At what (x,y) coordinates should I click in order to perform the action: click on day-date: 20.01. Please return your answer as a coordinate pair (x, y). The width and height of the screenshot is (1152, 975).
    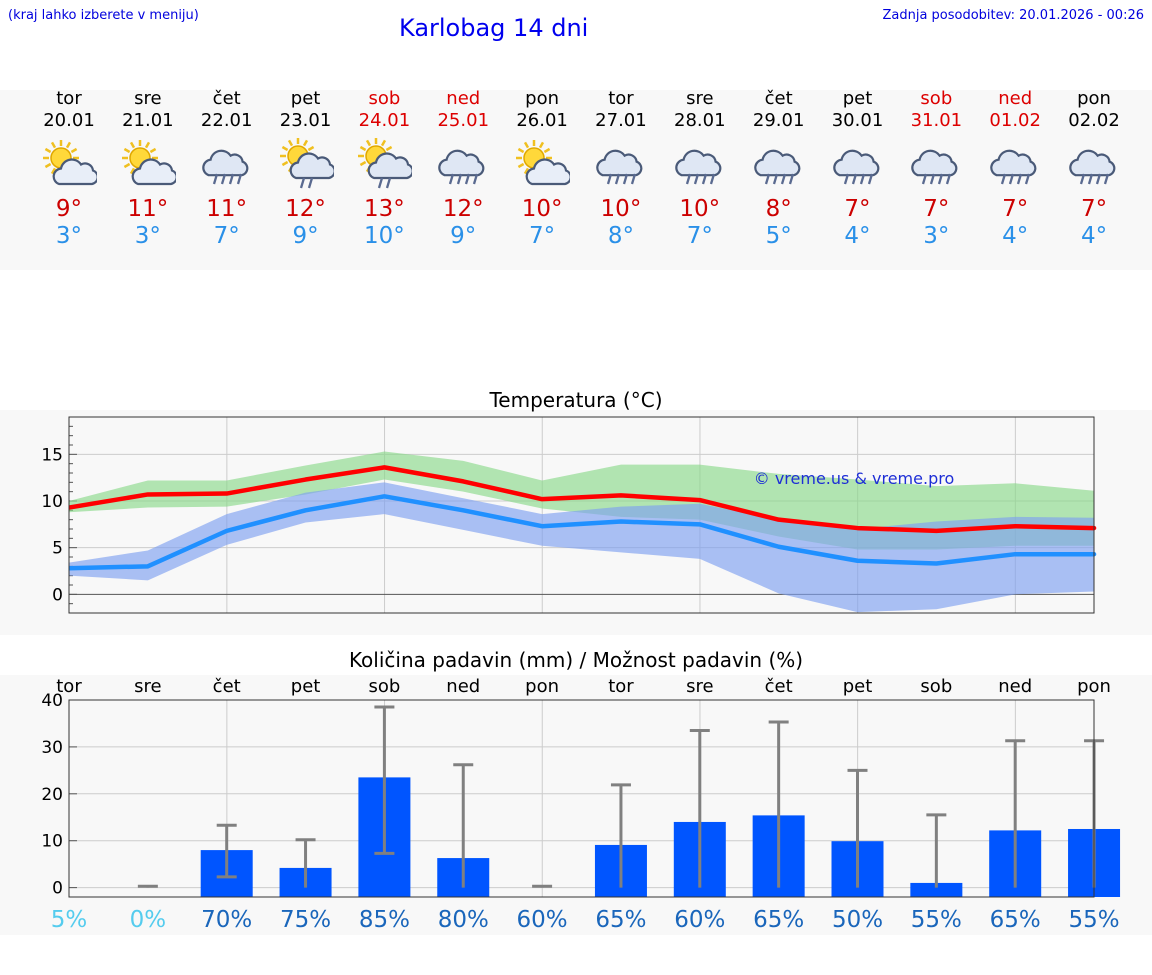
    Looking at the image, I should click on (69, 120).